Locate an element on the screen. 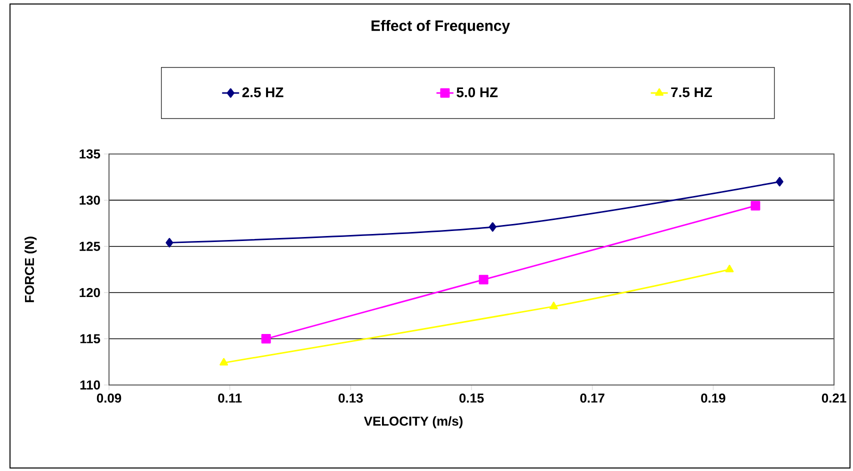 The image size is (853, 471). legend-label: 2.5 HZ is located at coordinates (263, 92).